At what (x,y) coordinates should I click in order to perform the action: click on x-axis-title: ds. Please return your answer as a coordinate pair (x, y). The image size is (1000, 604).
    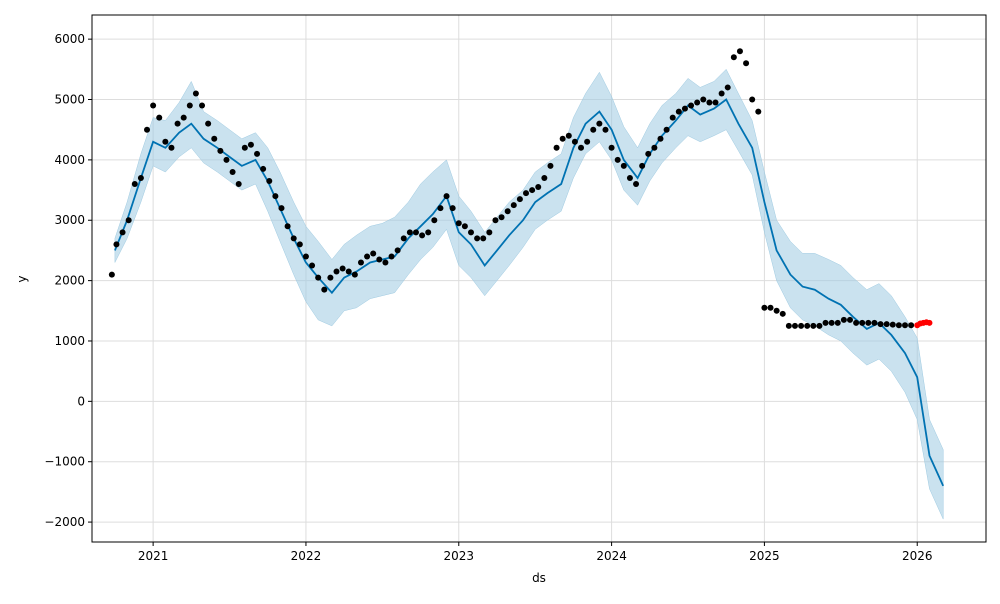
    Looking at the image, I should click on (539, 578).